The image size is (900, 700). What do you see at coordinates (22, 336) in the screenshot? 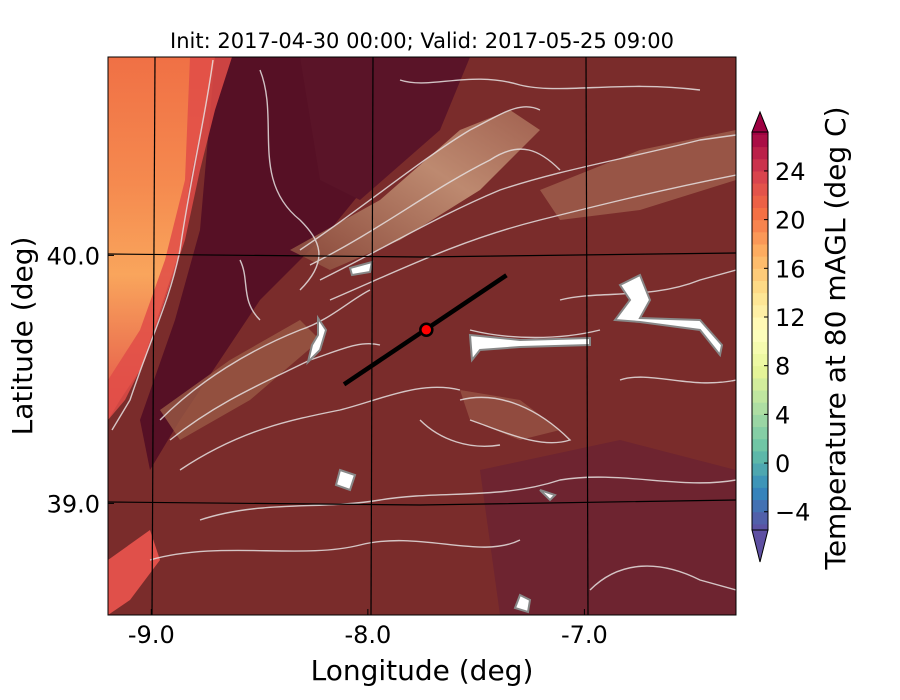
I see `y-axis-label: Latitude (deg)` at bounding box center [22, 336].